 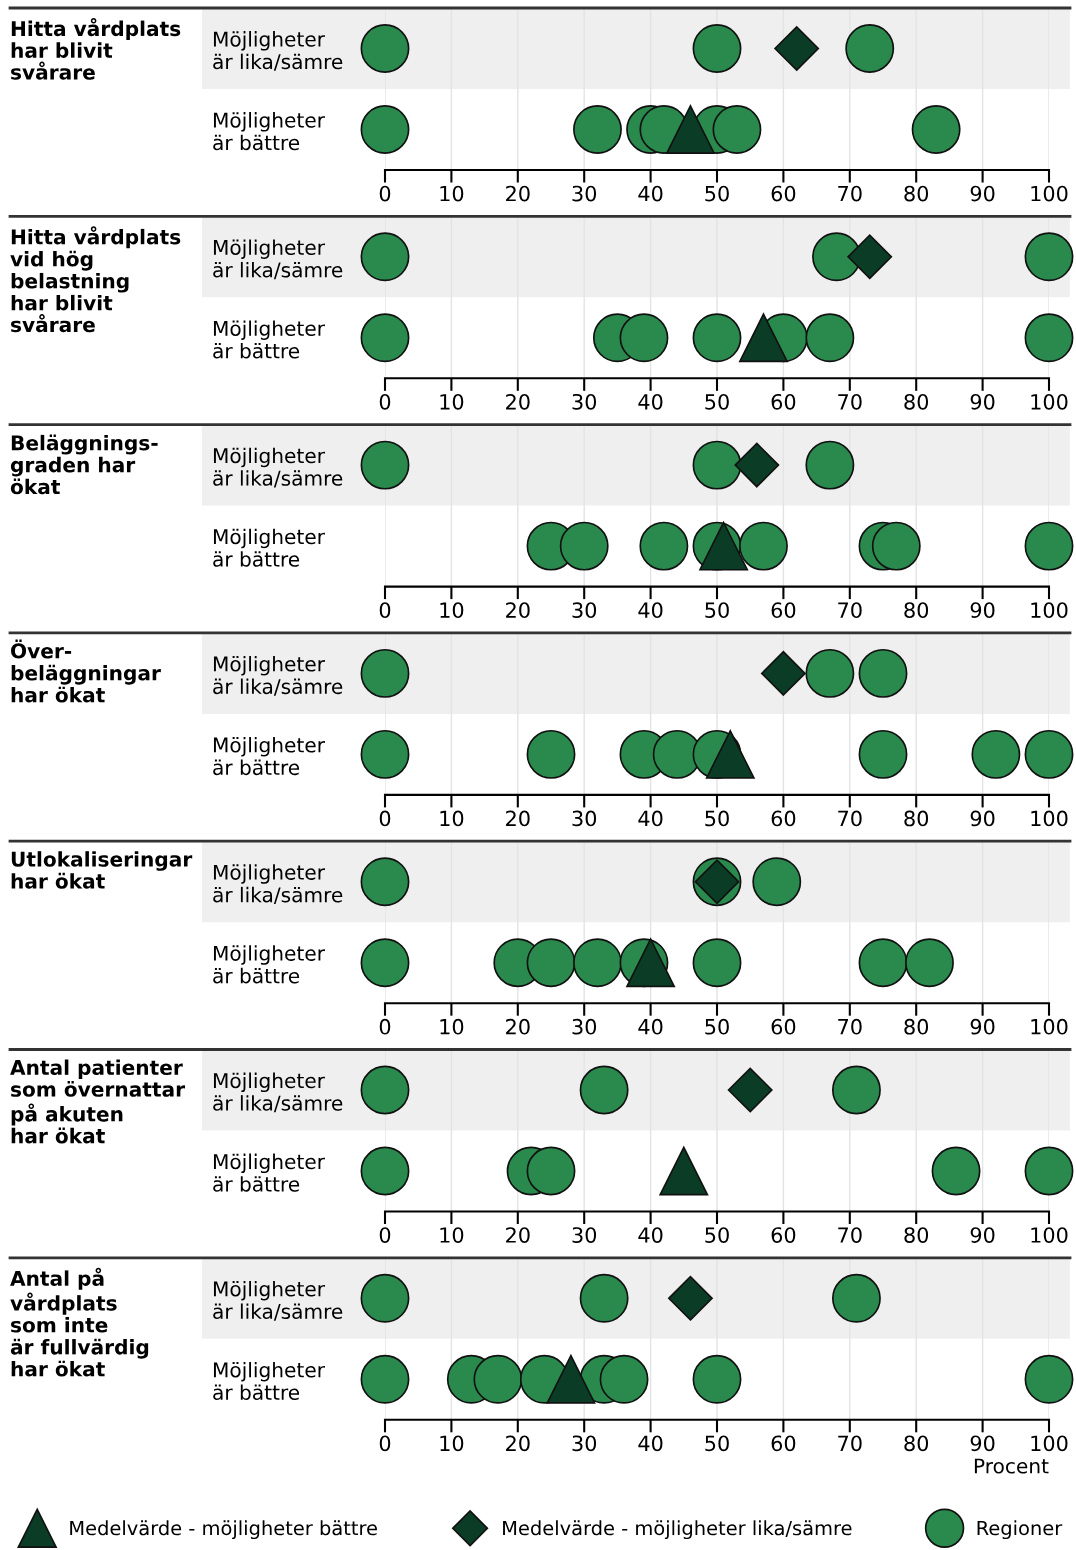 I want to click on legend-label: Regioner, so click(x=1020, y=1530).